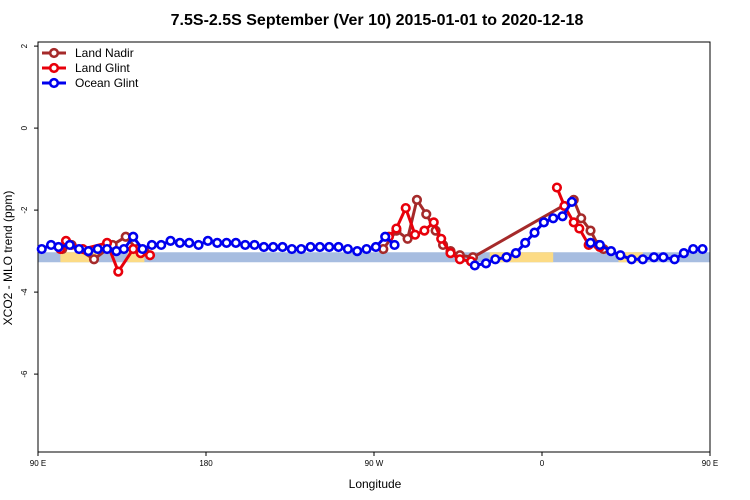 This screenshot has width=750, height=500. Describe the element at coordinates (24, 127) in the screenshot. I see `y-tick-label: 0` at that location.